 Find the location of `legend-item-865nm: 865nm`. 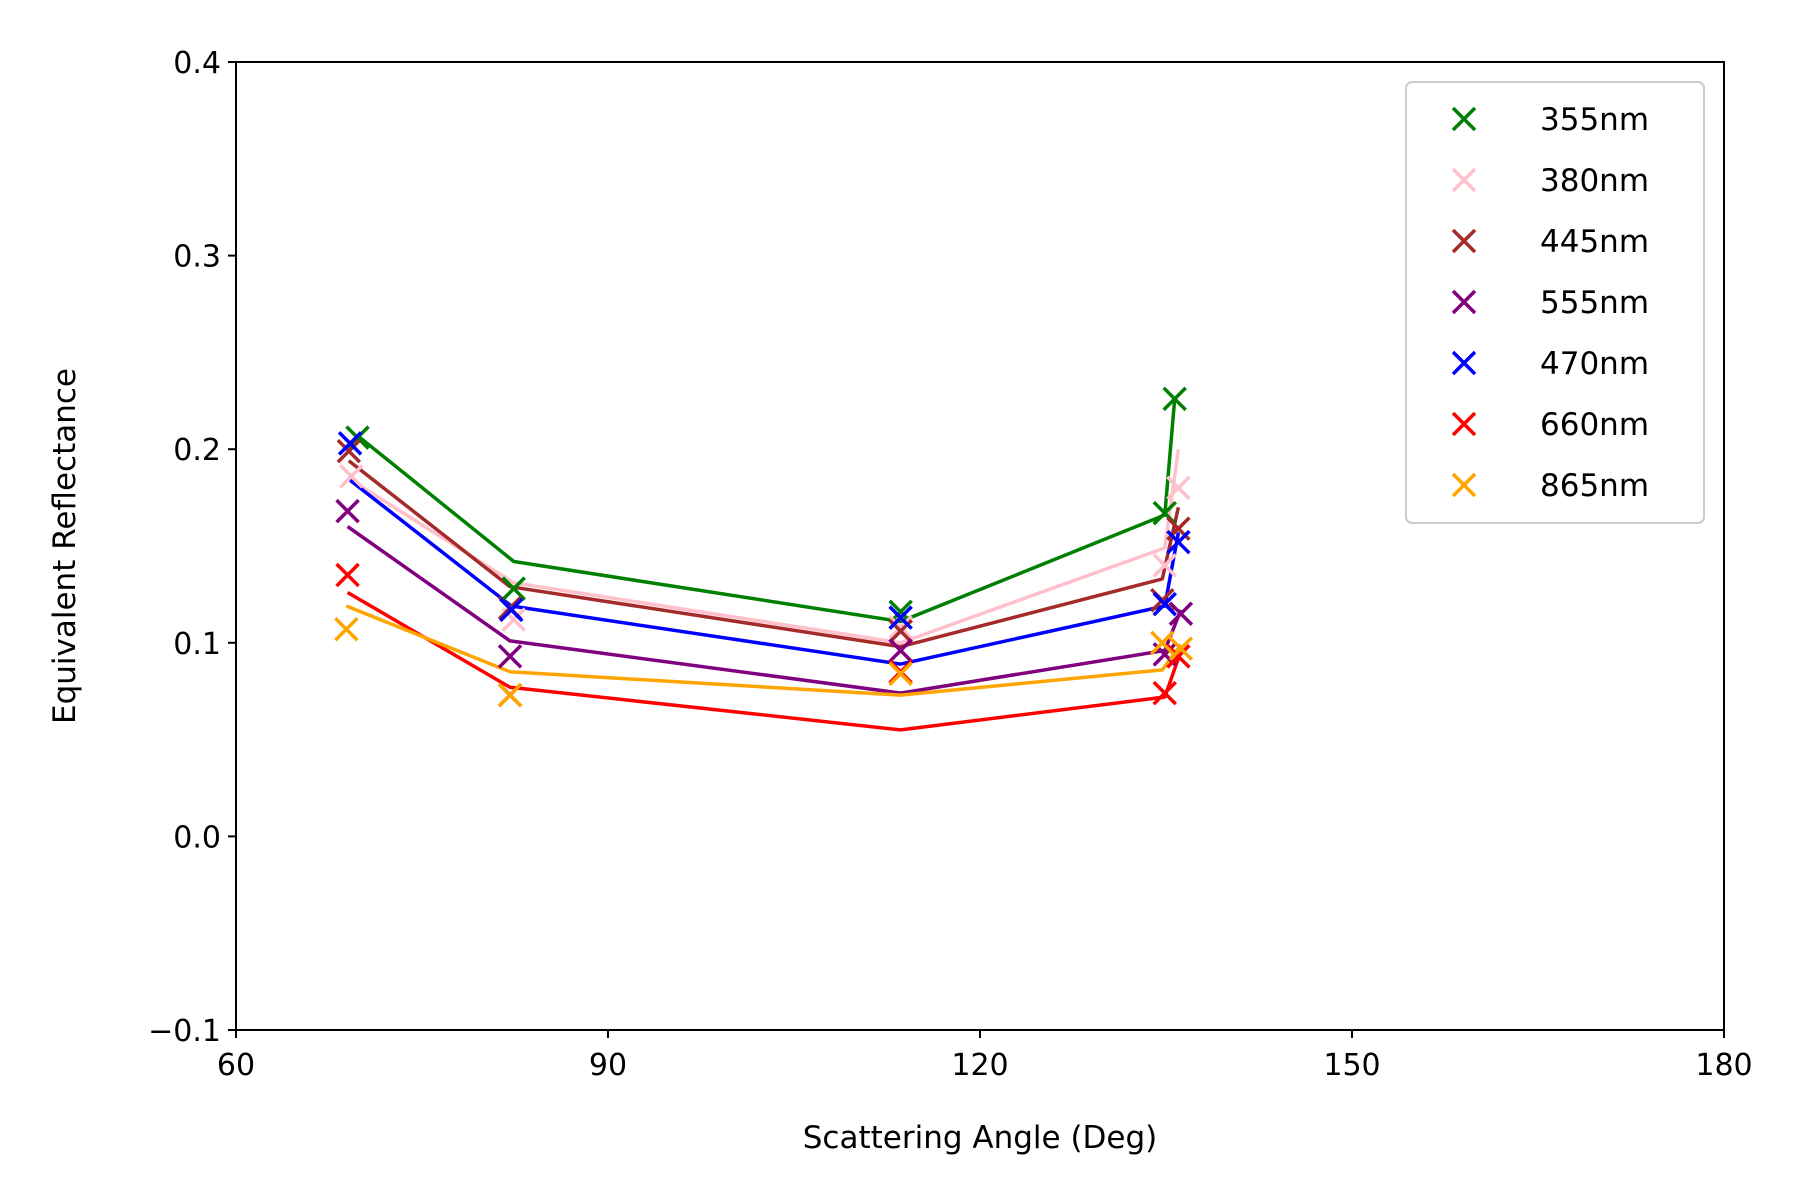

legend-item-865nm: 865nm is located at coordinates (1550, 486).